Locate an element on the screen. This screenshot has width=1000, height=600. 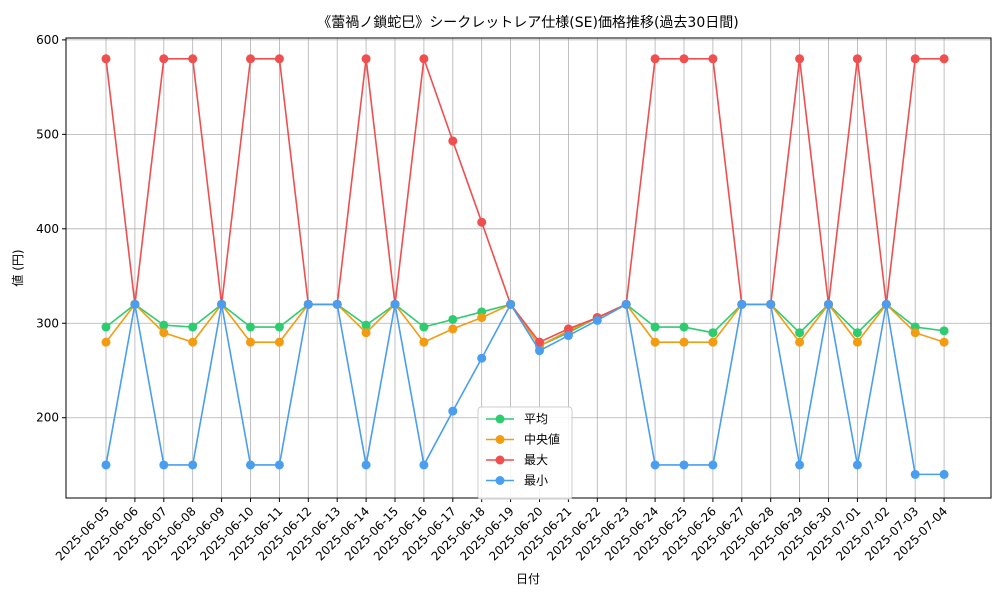
legend-item: 最小 is located at coordinates (517, 481).